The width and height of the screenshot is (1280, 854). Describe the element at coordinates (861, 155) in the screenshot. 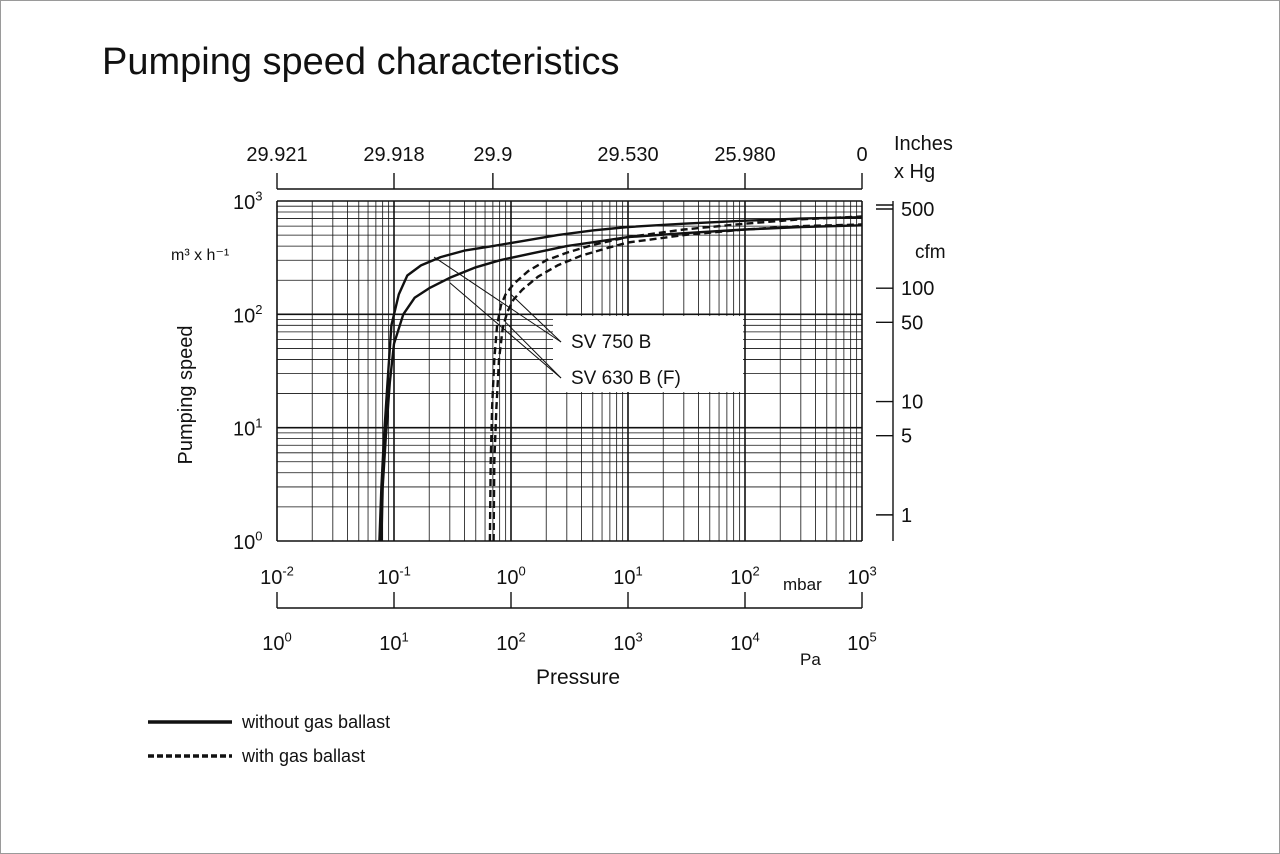

I see `top-axis-tick-label: 0` at that location.